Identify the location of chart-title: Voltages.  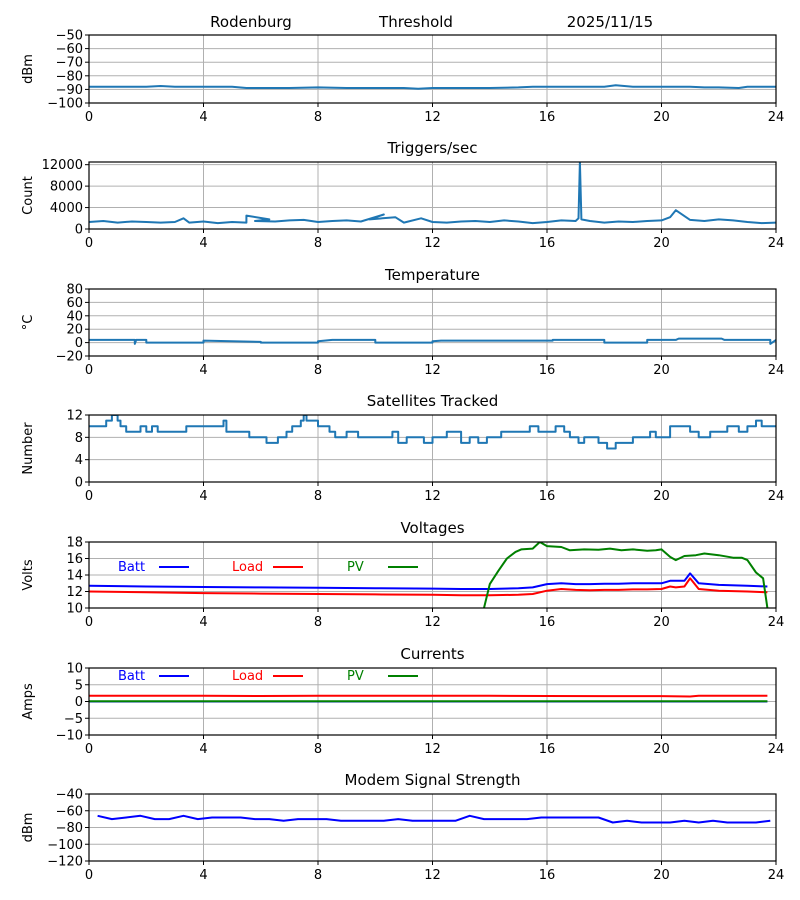
(432, 528).